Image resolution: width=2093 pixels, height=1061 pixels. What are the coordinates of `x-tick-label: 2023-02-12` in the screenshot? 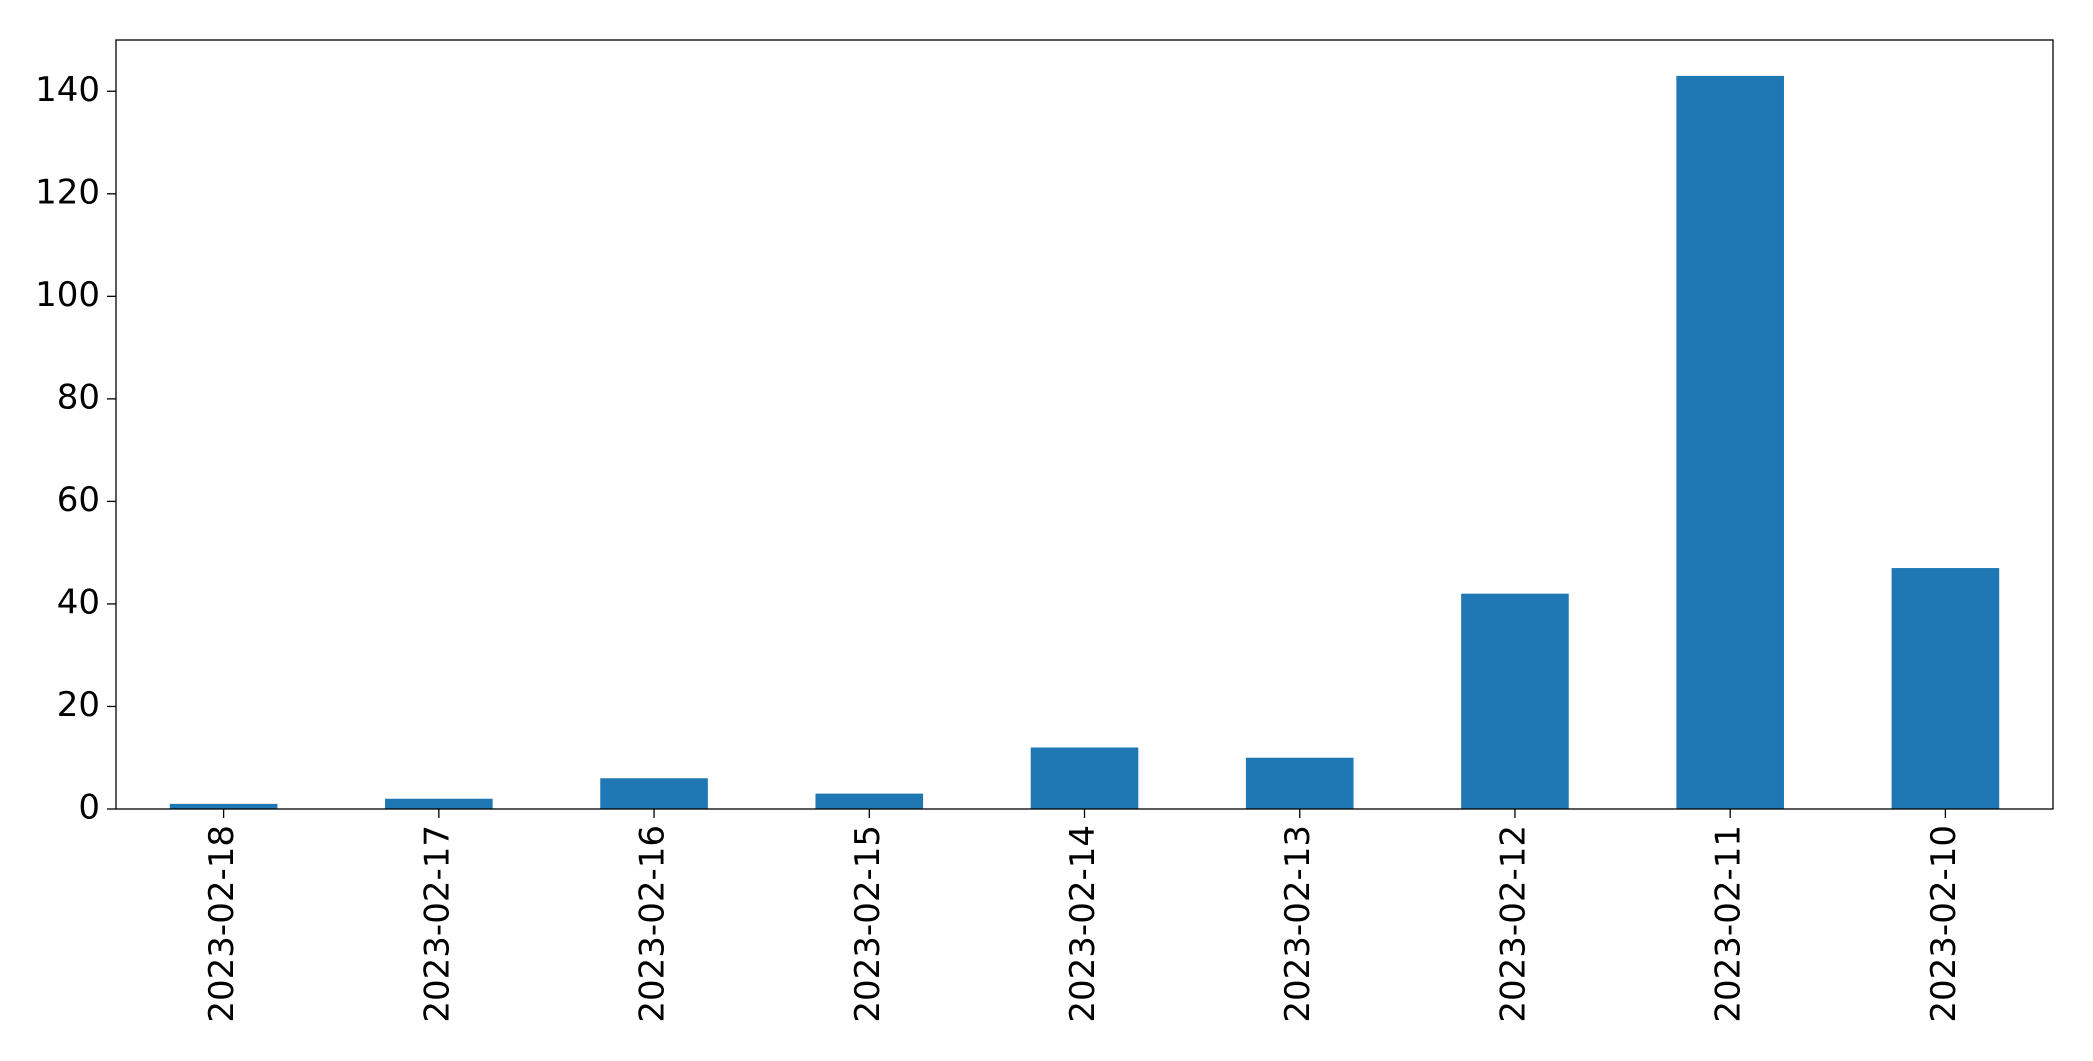 It's located at (1513, 924).